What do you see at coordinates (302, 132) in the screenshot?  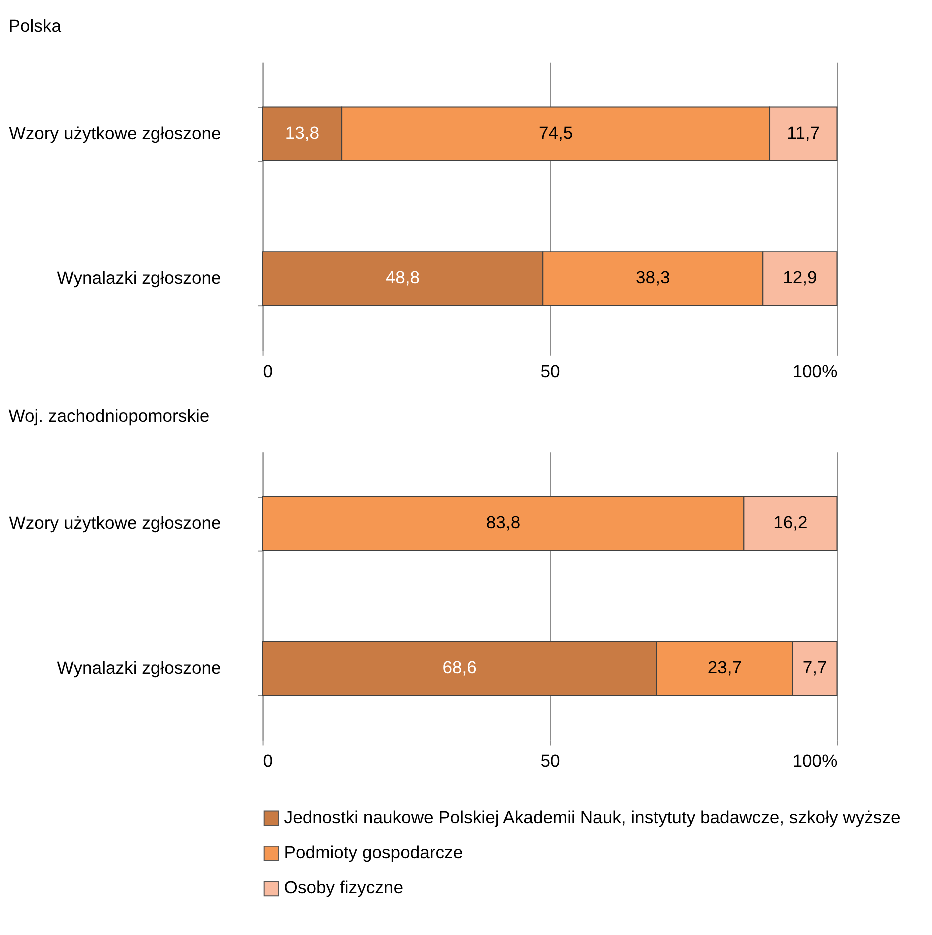 I see `data-label: 13,8` at bounding box center [302, 132].